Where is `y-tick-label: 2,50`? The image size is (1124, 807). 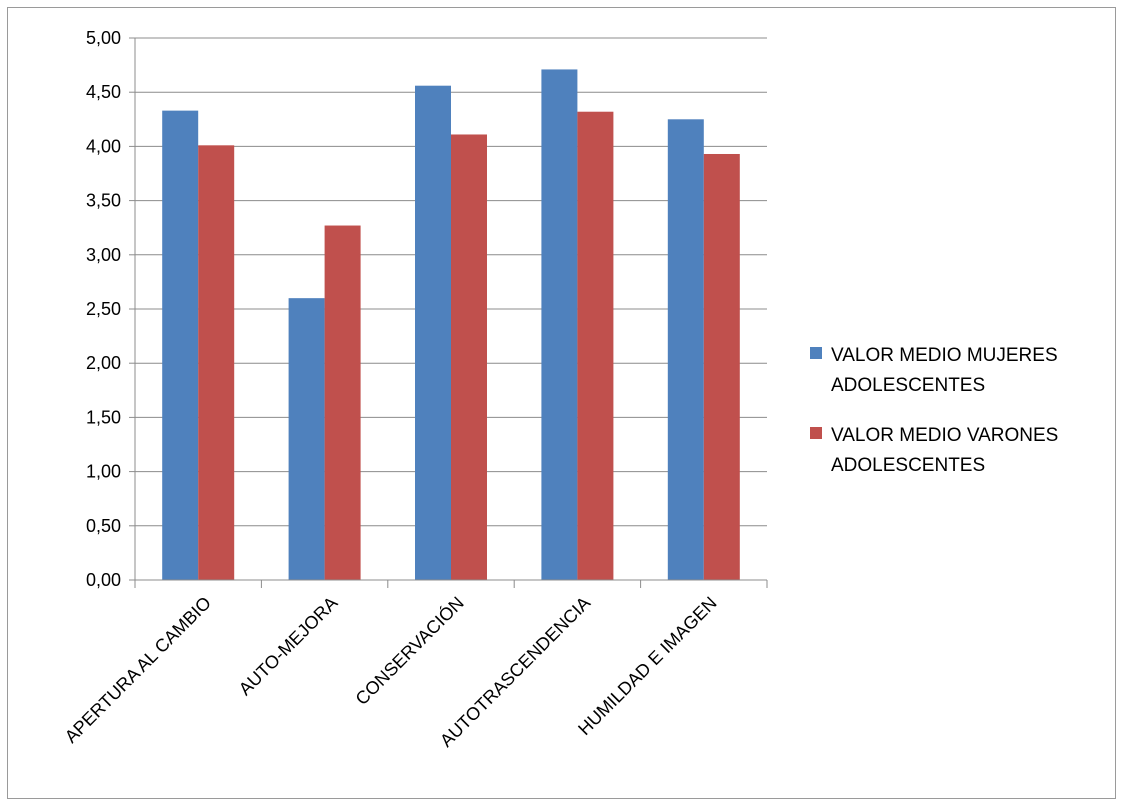 y-tick-label: 2,50 is located at coordinates (103, 309).